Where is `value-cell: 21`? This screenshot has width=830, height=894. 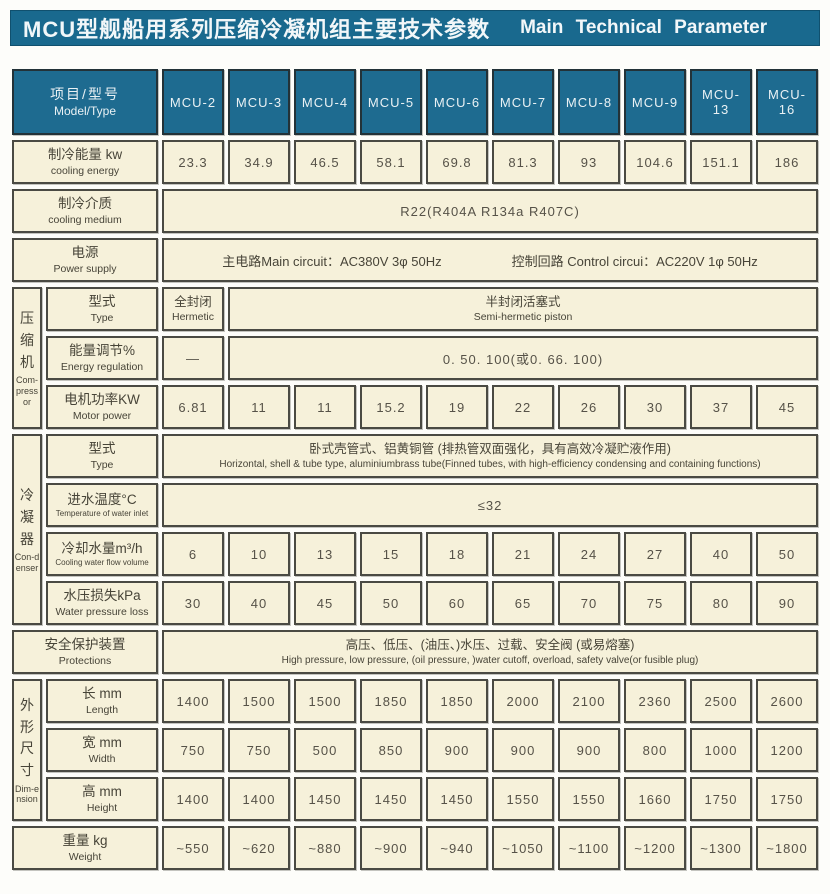
value-cell: 21 is located at coordinates (523, 554).